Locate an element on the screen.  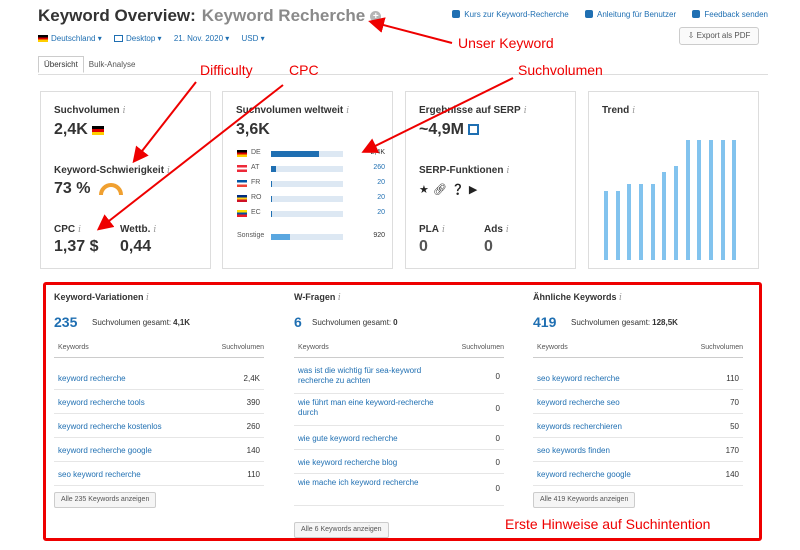
keyword-volume: 70 is located at coordinates (734, 402).